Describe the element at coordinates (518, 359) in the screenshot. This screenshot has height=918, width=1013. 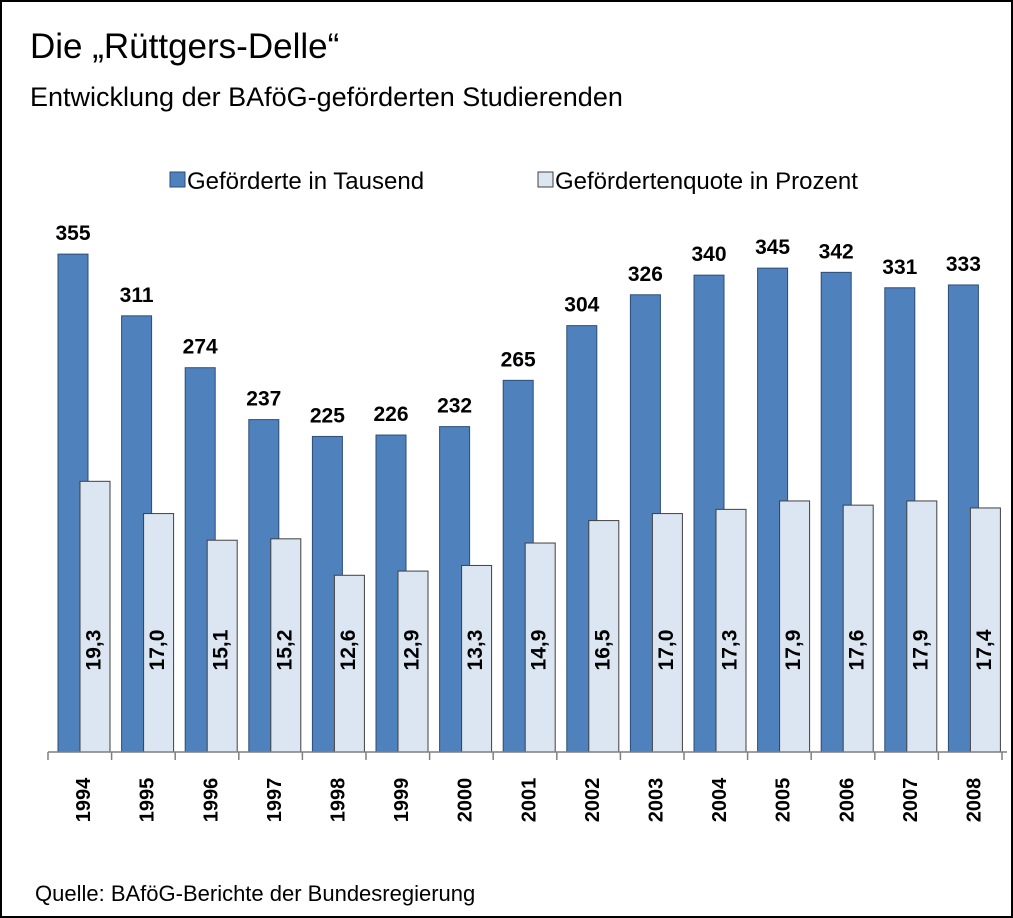
I see `data-label: 265` at that location.